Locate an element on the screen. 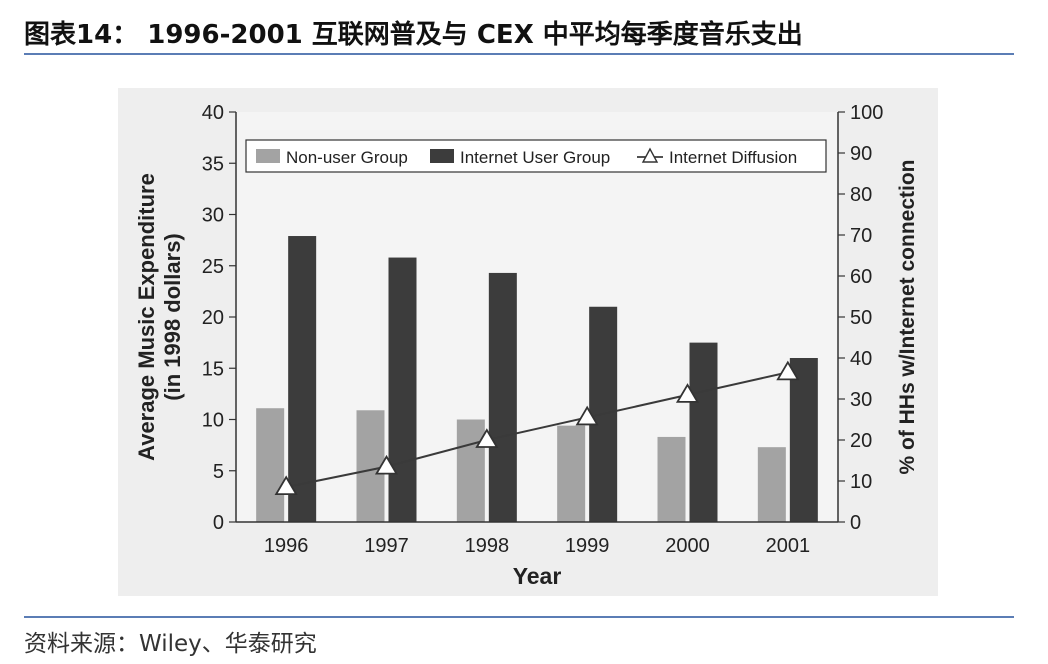 The height and width of the screenshot is (664, 1048). diffusion-point-1998 is located at coordinates (487, 438).